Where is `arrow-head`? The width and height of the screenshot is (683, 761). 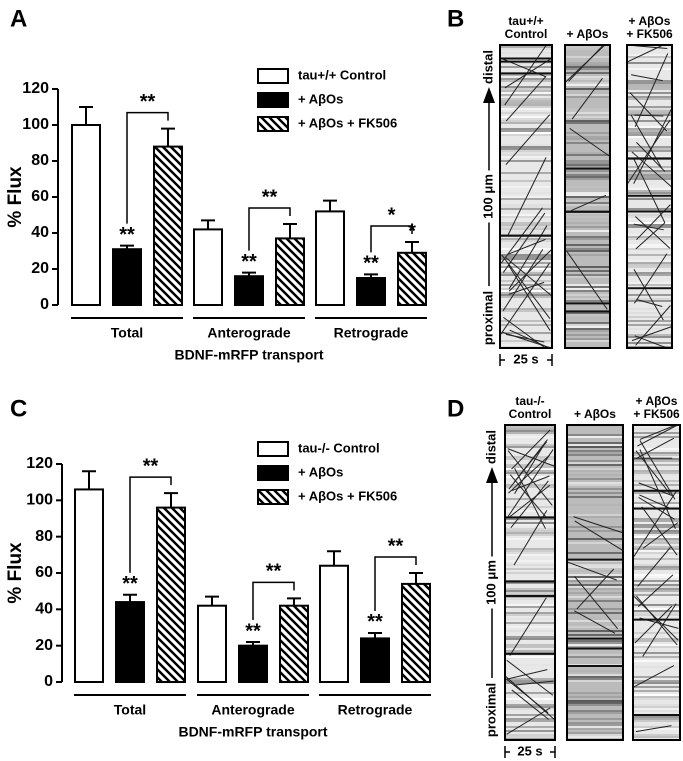
arrow-head is located at coordinates (492, 475).